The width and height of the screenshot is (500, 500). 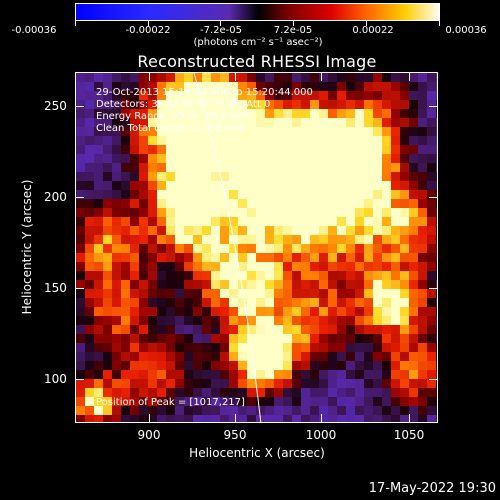 I want to click on solar-limb-line, so click(x=227, y=247).